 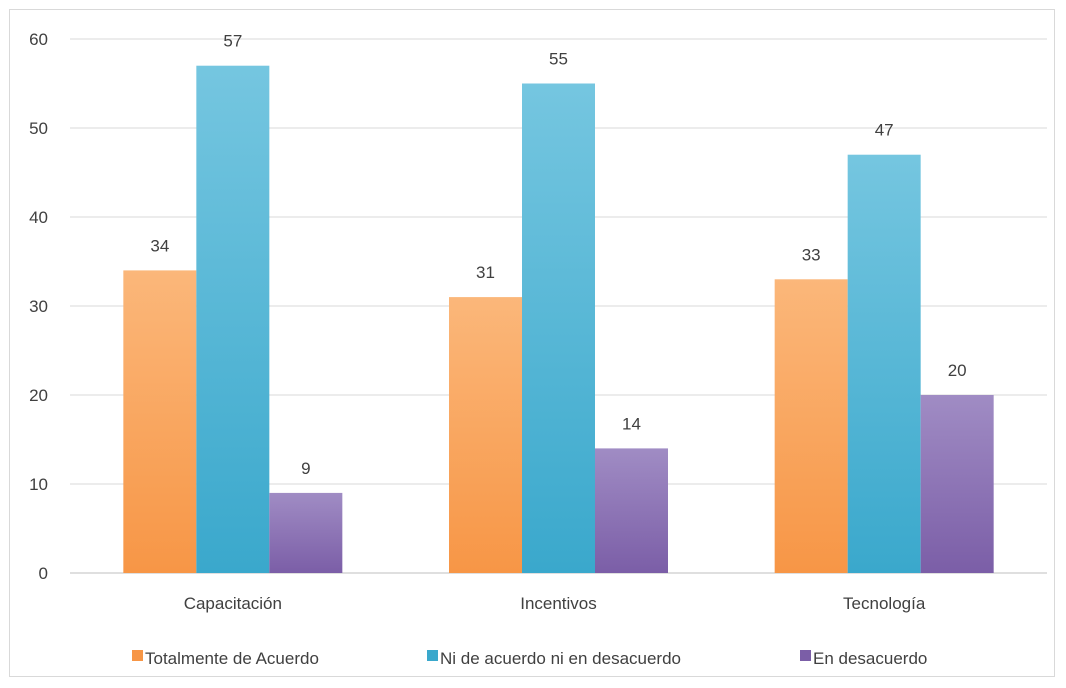 What do you see at coordinates (233, 603) in the screenshot?
I see `x-category-label: Capacitación` at bounding box center [233, 603].